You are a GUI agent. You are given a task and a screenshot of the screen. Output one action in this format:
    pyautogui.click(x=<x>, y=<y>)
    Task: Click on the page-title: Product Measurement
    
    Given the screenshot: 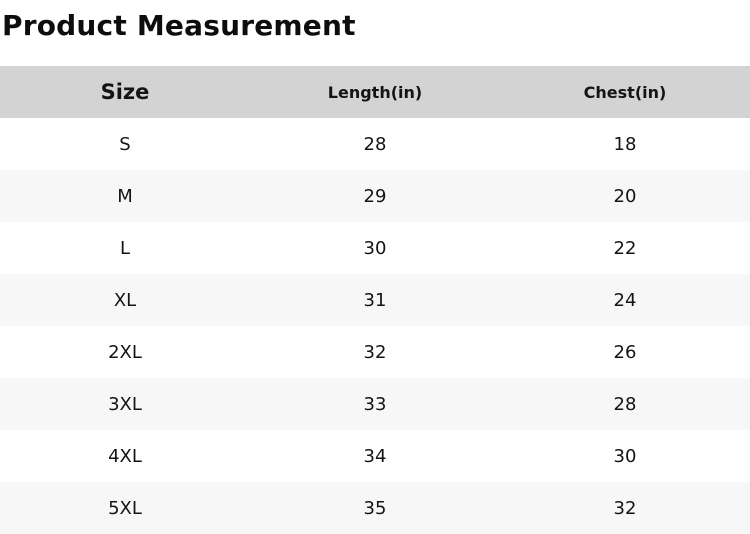 What is the action you would take?
    pyautogui.click(x=179, y=25)
    